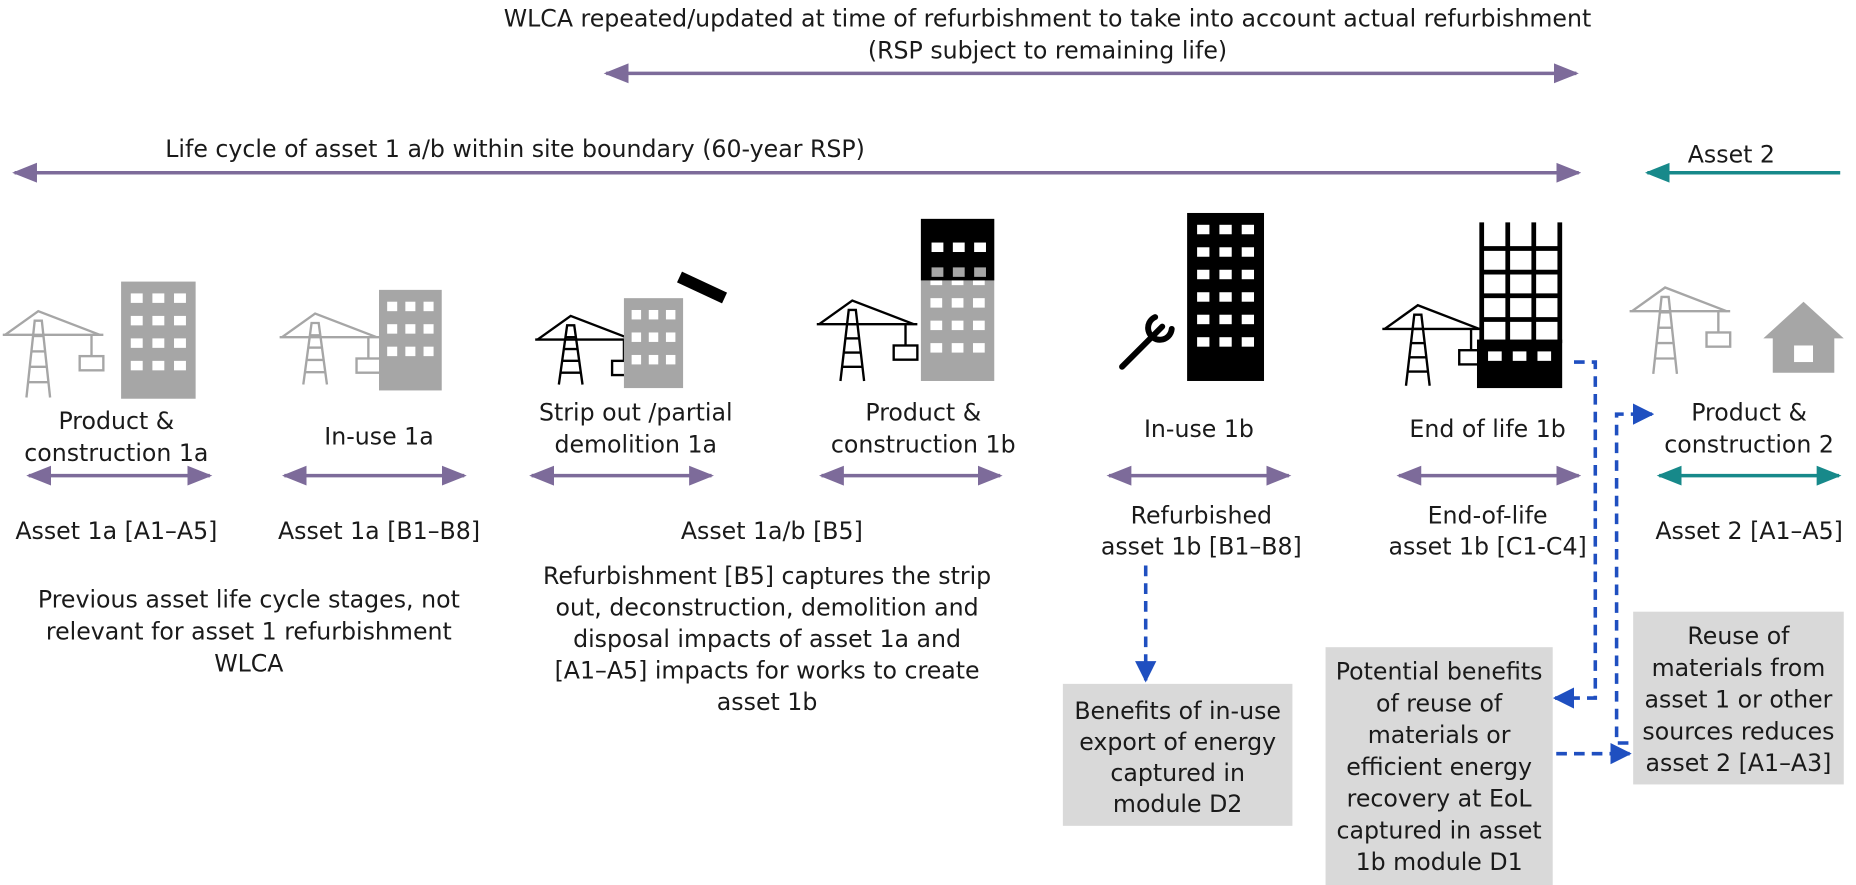  Describe the element at coordinates (1738, 731) in the screenshot. I see `box-text: sources reduces` at that location.